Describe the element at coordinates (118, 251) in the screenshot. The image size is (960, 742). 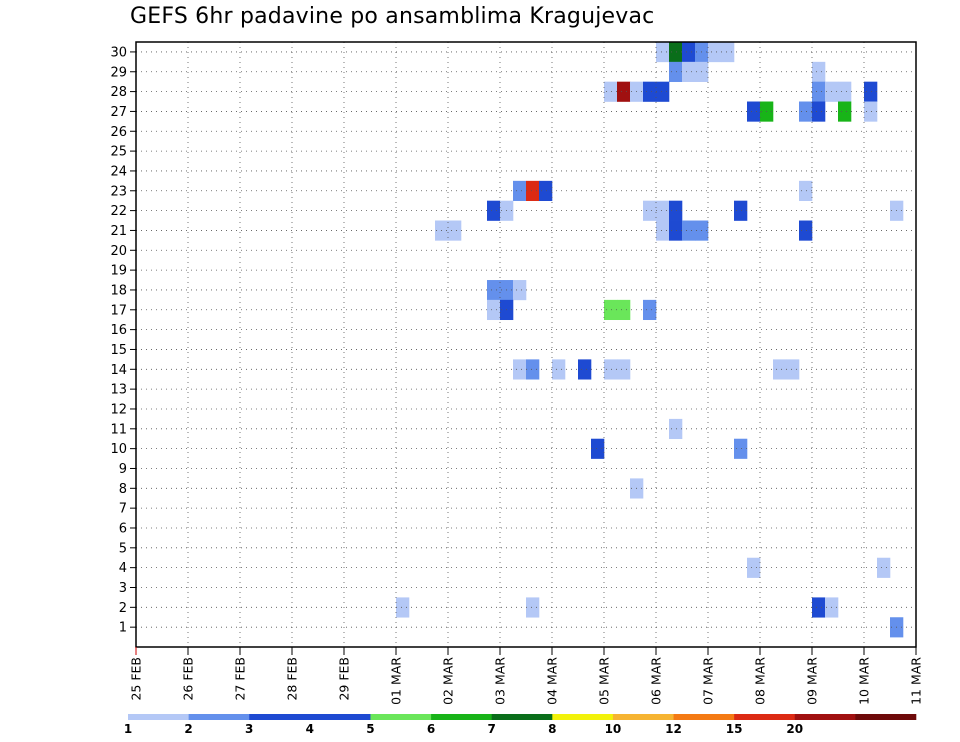
I see `y-tick-label: 20` at that location.